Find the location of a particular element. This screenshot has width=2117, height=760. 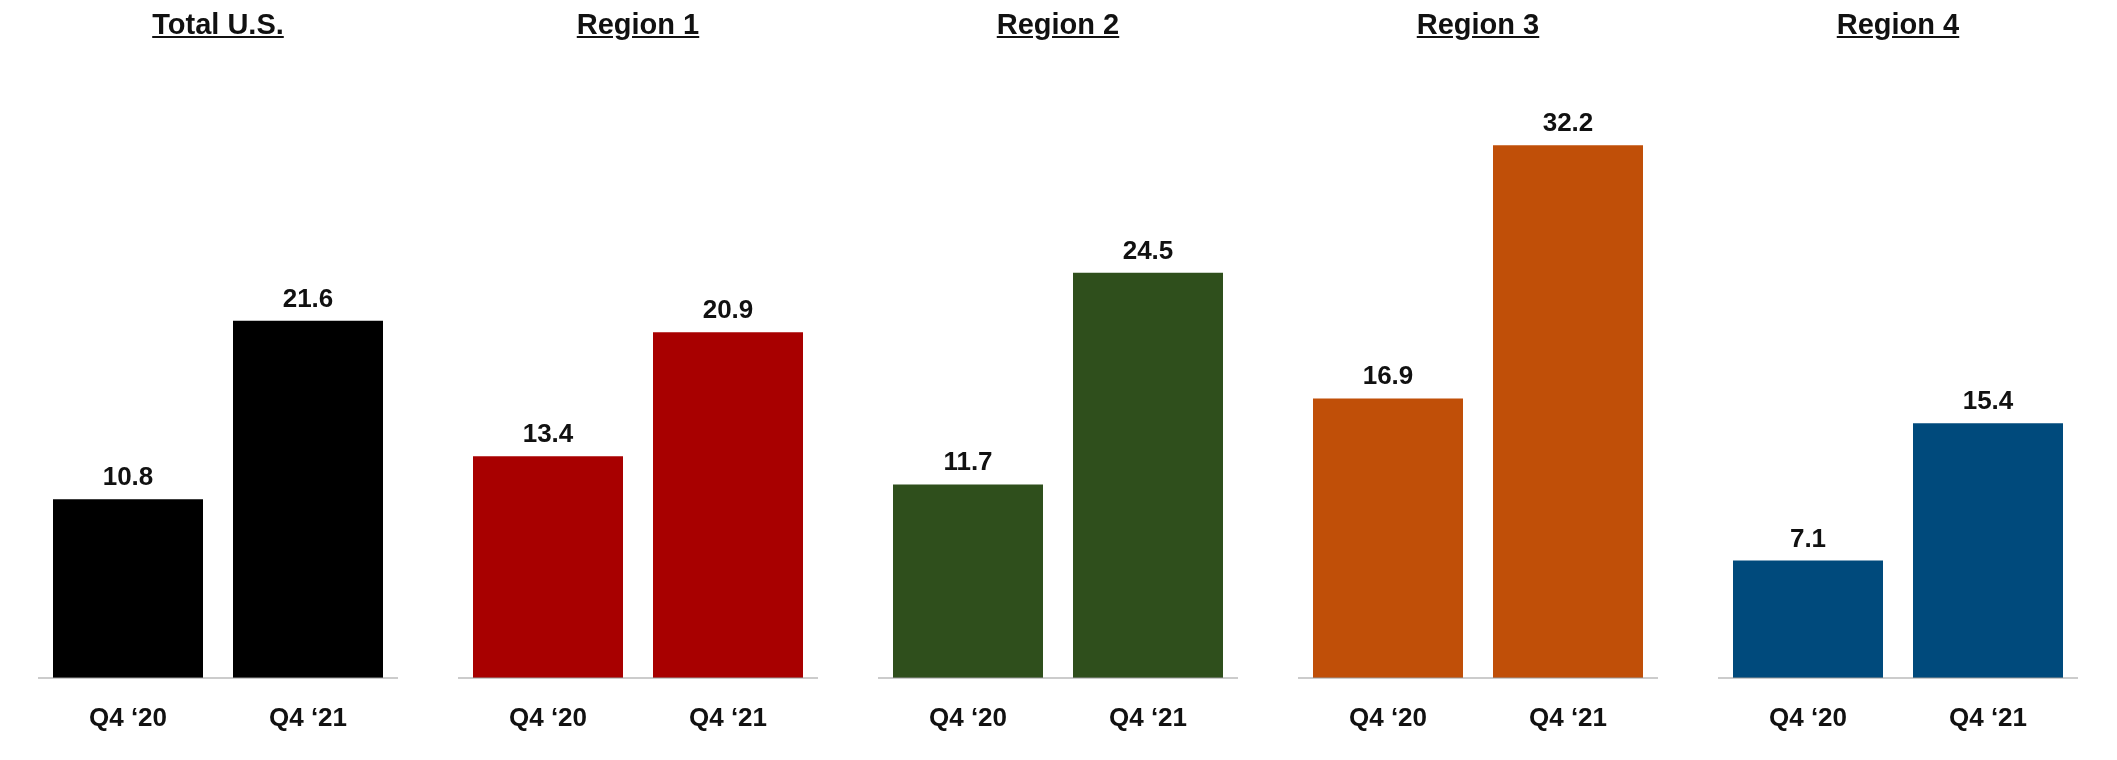

data-label: 24.5 is located at coordinates (1148, 249).